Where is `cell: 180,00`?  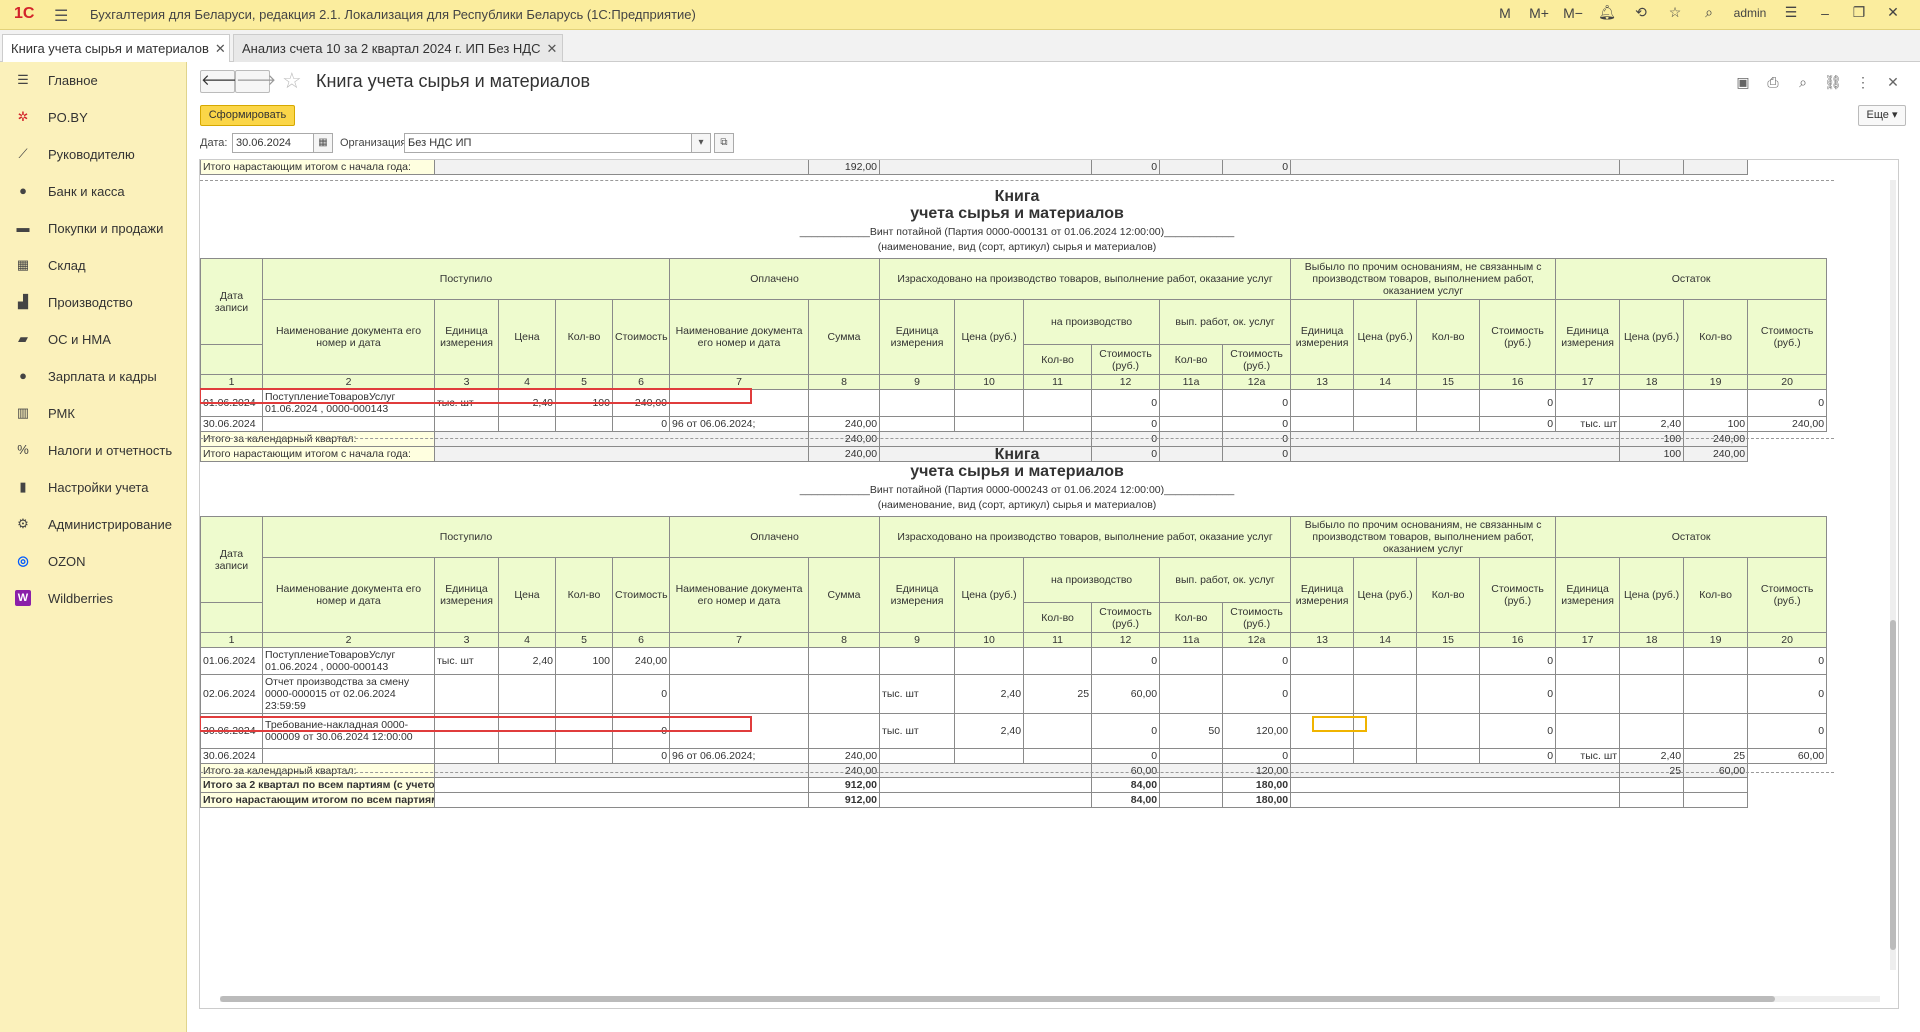
cell: 180,00 is located at coordinates (1257, 785).